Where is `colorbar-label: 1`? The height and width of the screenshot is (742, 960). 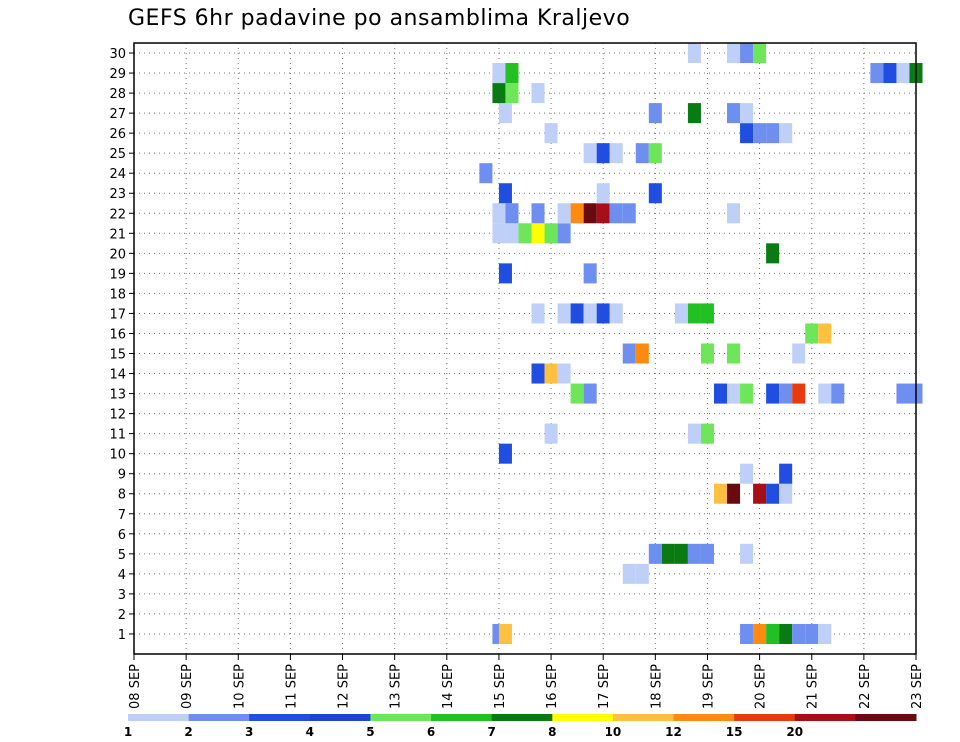 colorbar-label: 1 is located at coordinates (128, 732).